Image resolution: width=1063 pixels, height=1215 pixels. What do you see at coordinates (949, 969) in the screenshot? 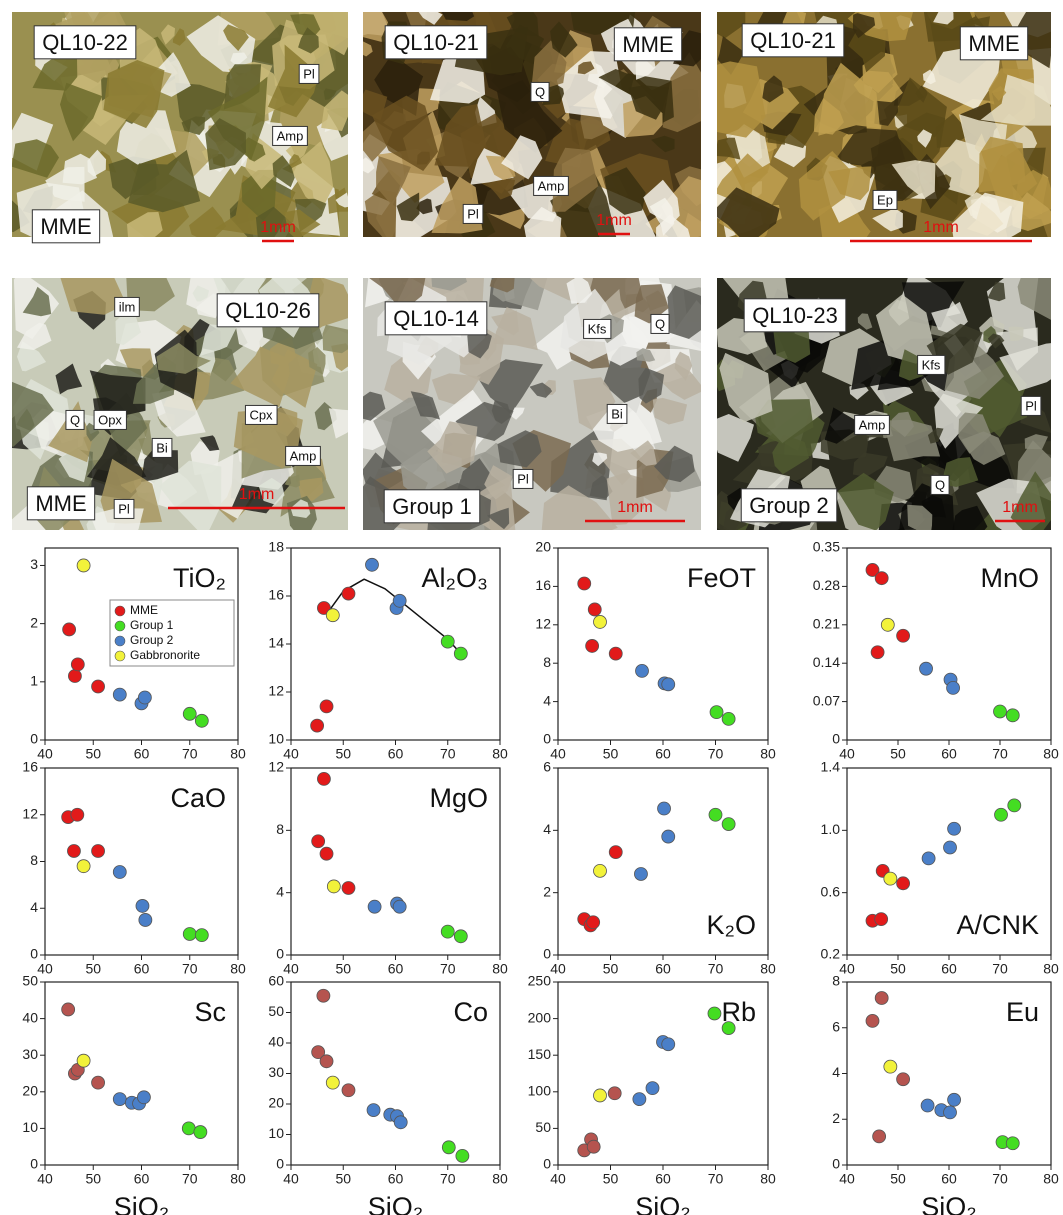
I see `x-tick-label: 60` at bounding box center [949, 969].